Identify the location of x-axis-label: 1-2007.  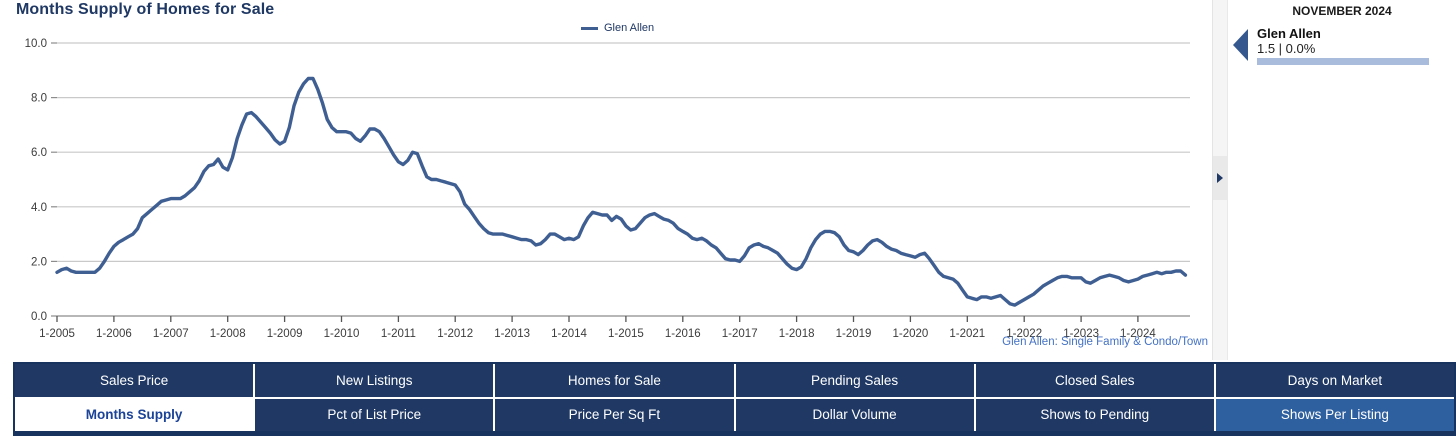
(171, 334).